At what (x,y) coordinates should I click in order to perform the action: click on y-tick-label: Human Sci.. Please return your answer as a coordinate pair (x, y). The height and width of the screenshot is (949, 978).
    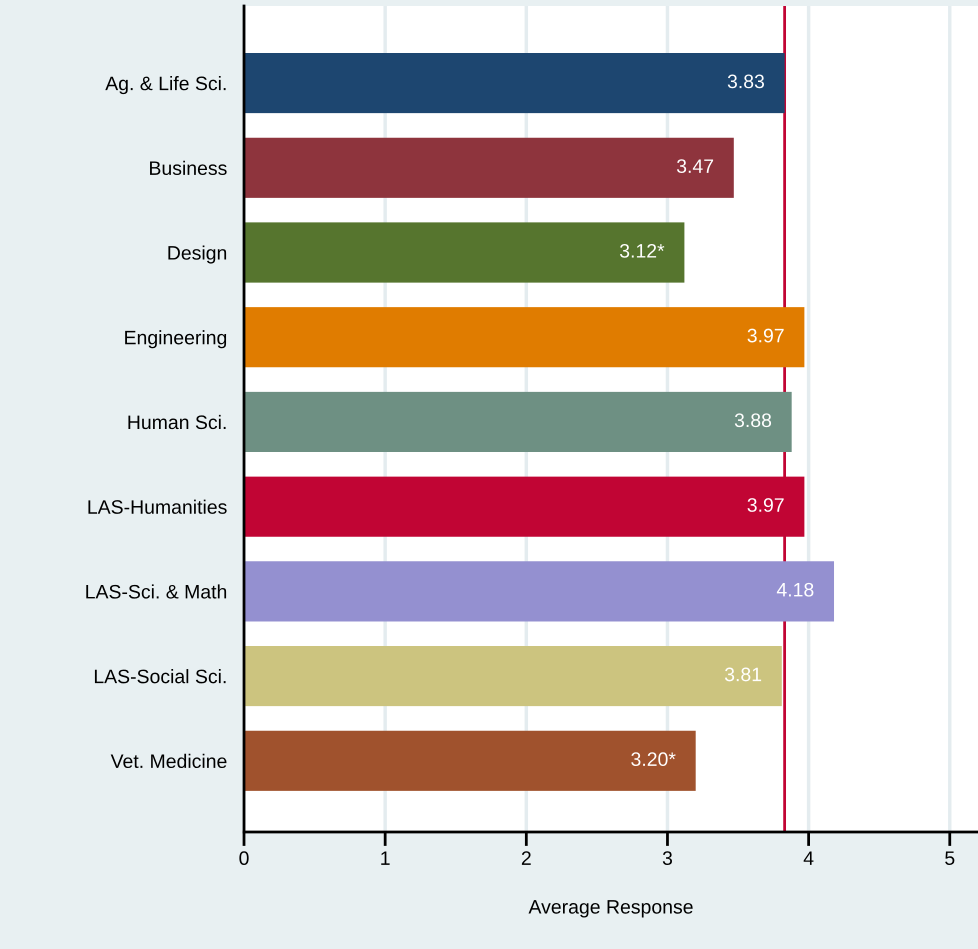
    Looking at the image, I should click on (177, 422).